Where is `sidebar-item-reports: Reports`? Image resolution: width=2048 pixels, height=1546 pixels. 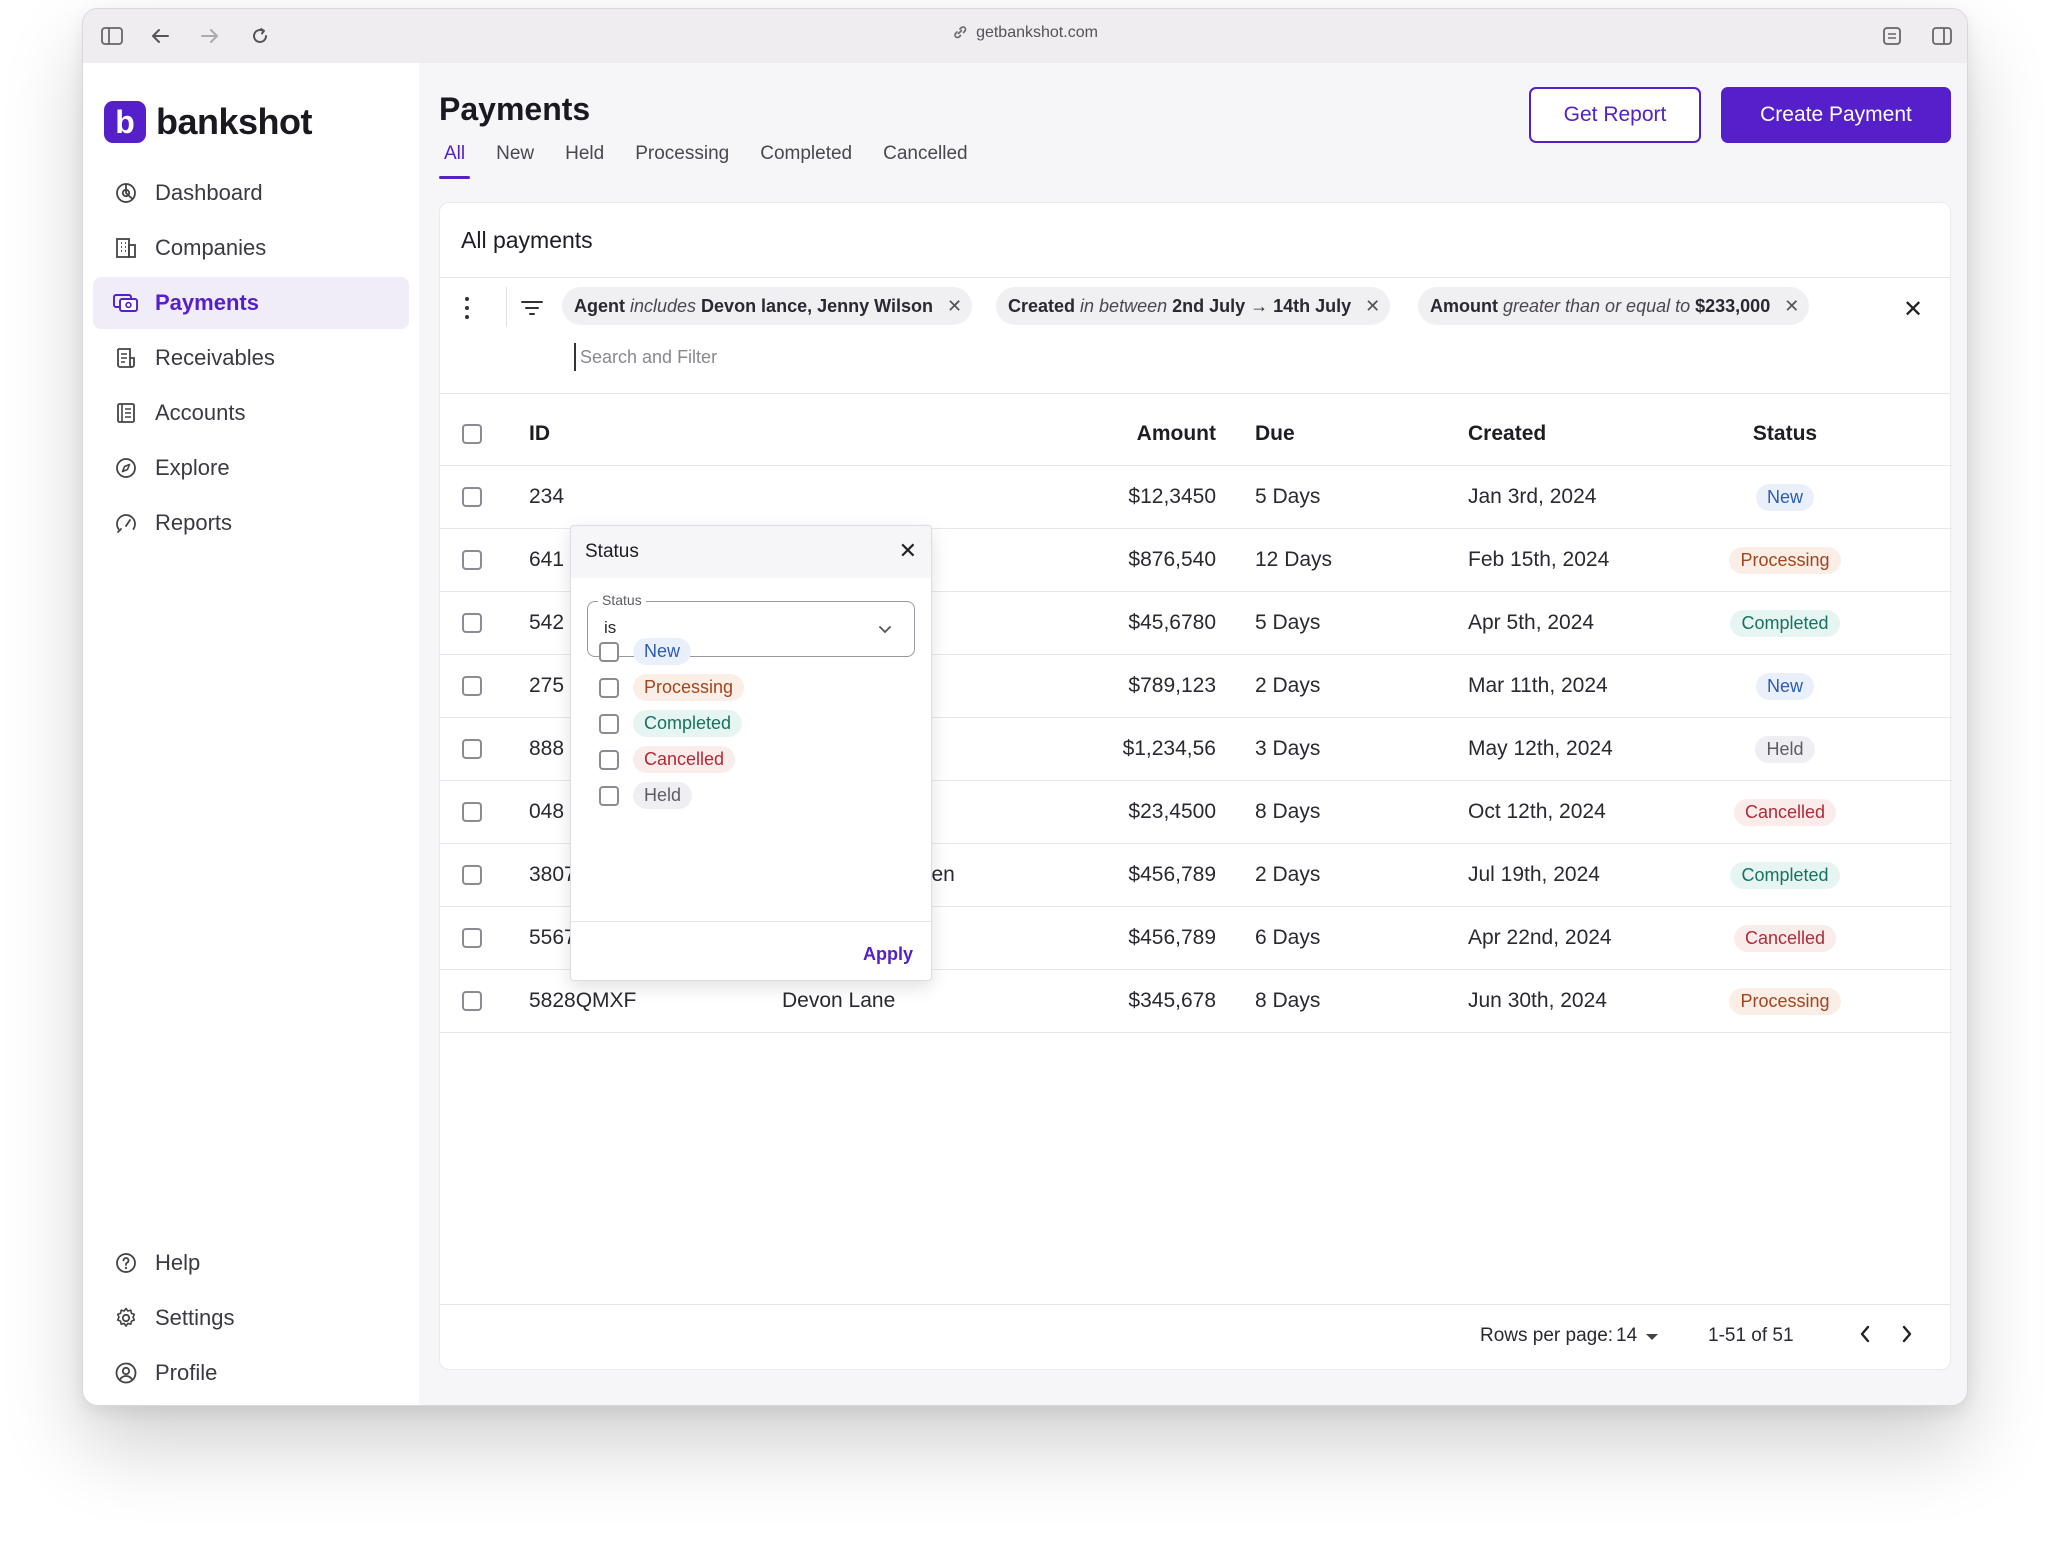 sidebar-item-reports: Reports is located at coordinates (251, 523).